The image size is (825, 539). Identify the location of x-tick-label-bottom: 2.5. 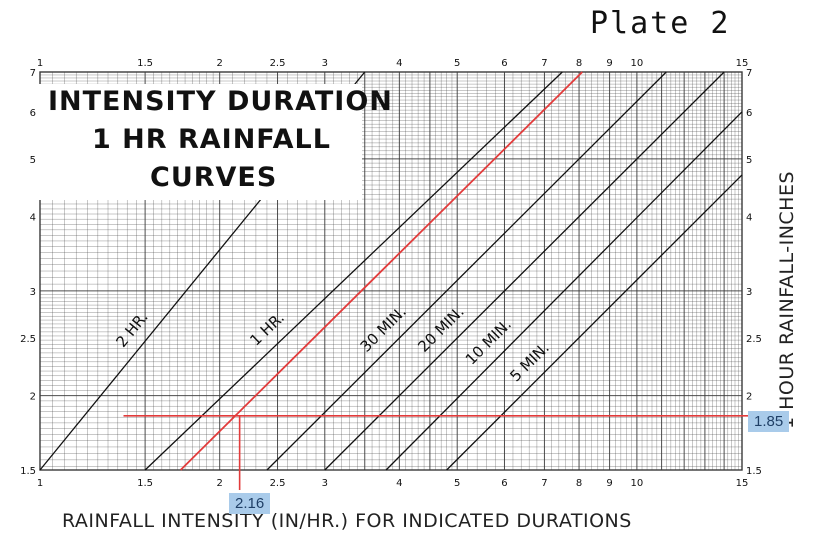
(278, 483).